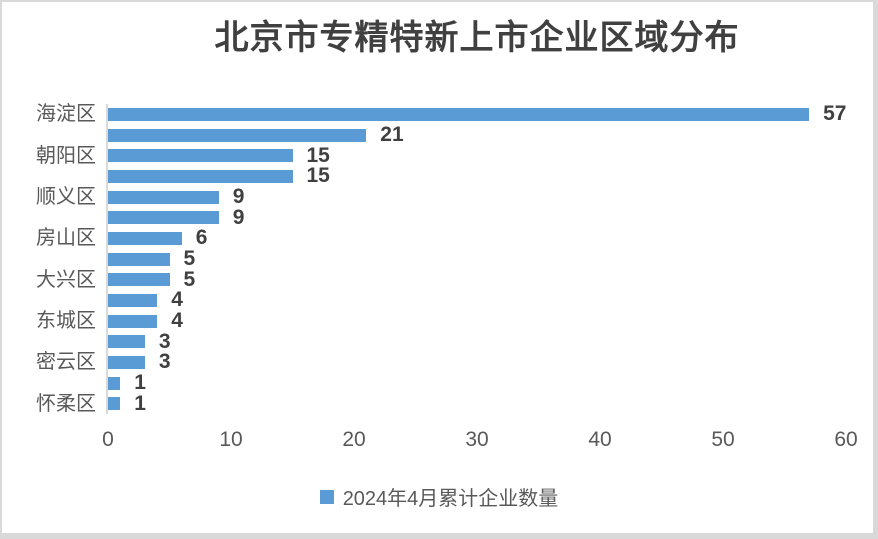 The width and height of the screenshot is (878, 539). I want to click on category-label: 密云区, so click(66, 362).